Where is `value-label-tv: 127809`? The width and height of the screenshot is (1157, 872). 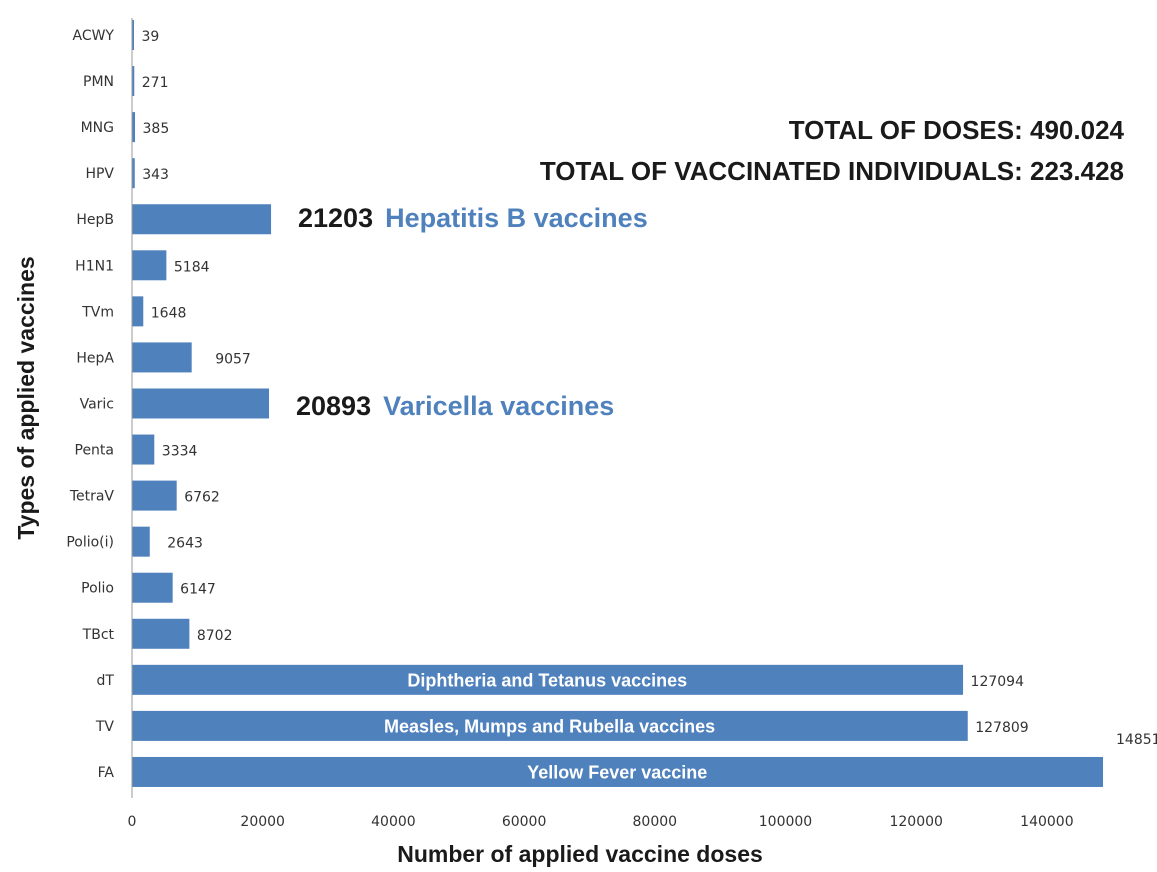 value-label-tv: 127809 is located at coordinates (1001, 728).